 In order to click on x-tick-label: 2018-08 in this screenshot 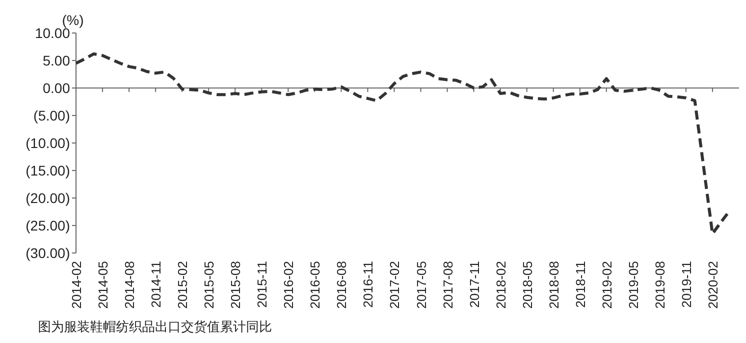, I will do `click(554, 285)`.